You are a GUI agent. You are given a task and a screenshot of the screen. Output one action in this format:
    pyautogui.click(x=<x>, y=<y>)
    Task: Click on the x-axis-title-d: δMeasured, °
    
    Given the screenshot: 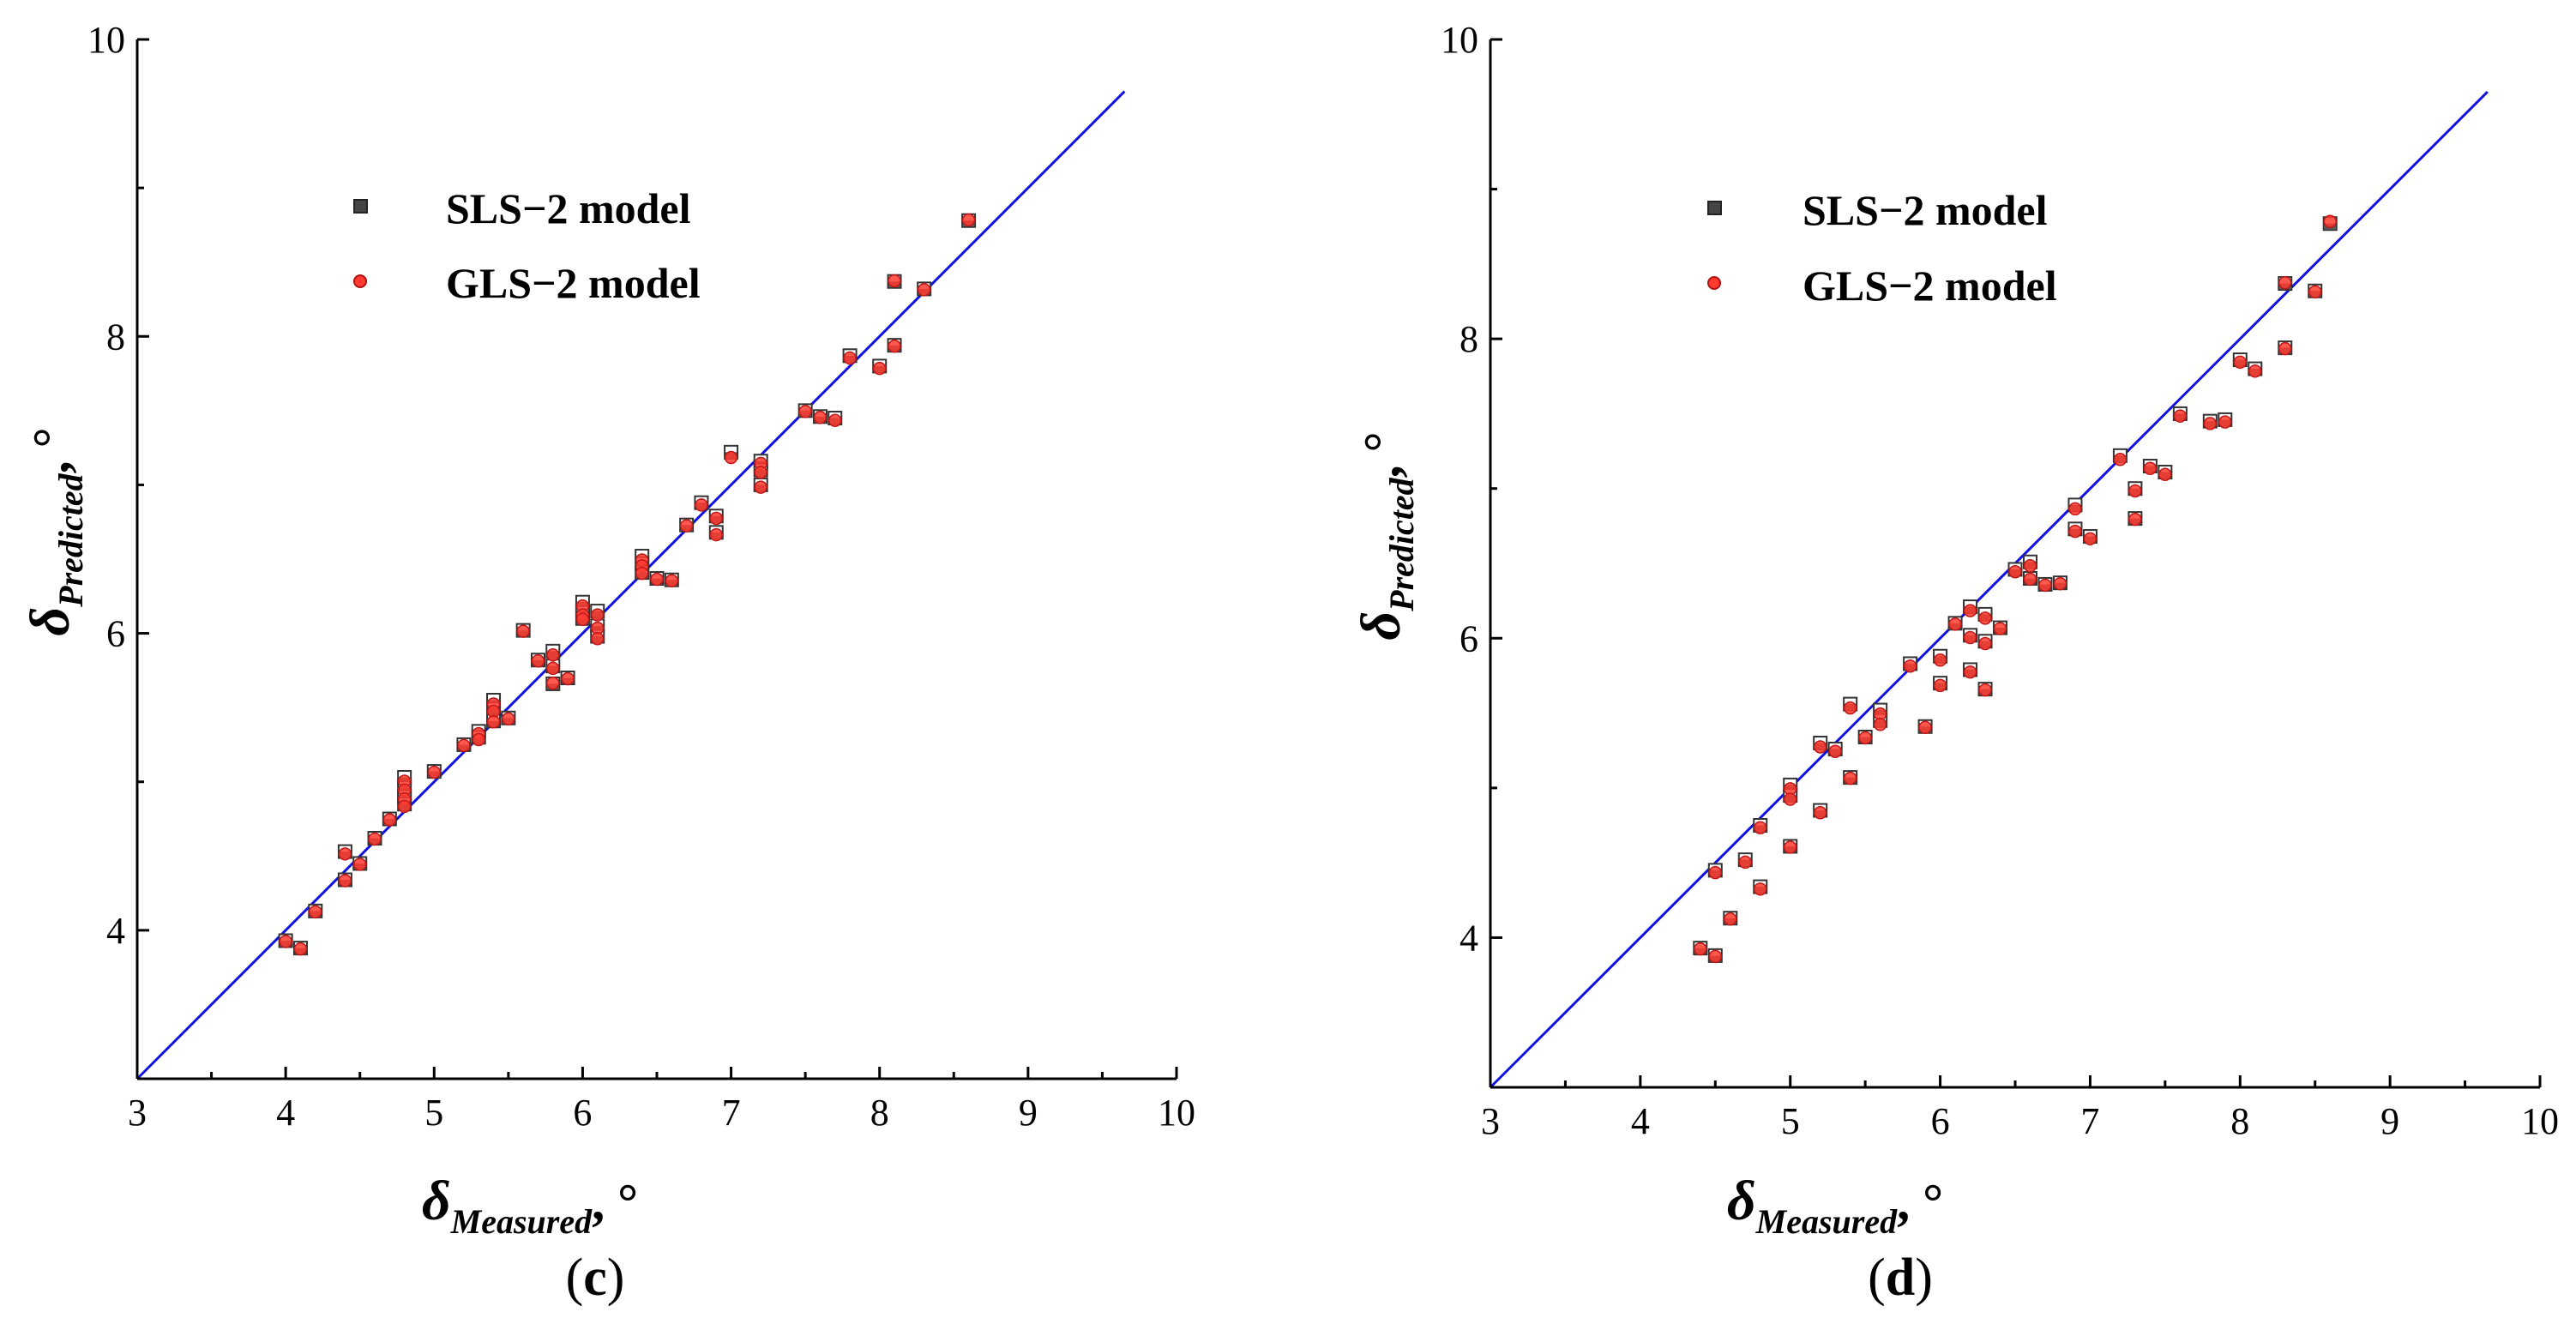 What is the action you would take?
    pyautogui.click(x=1835, y=1205)
    